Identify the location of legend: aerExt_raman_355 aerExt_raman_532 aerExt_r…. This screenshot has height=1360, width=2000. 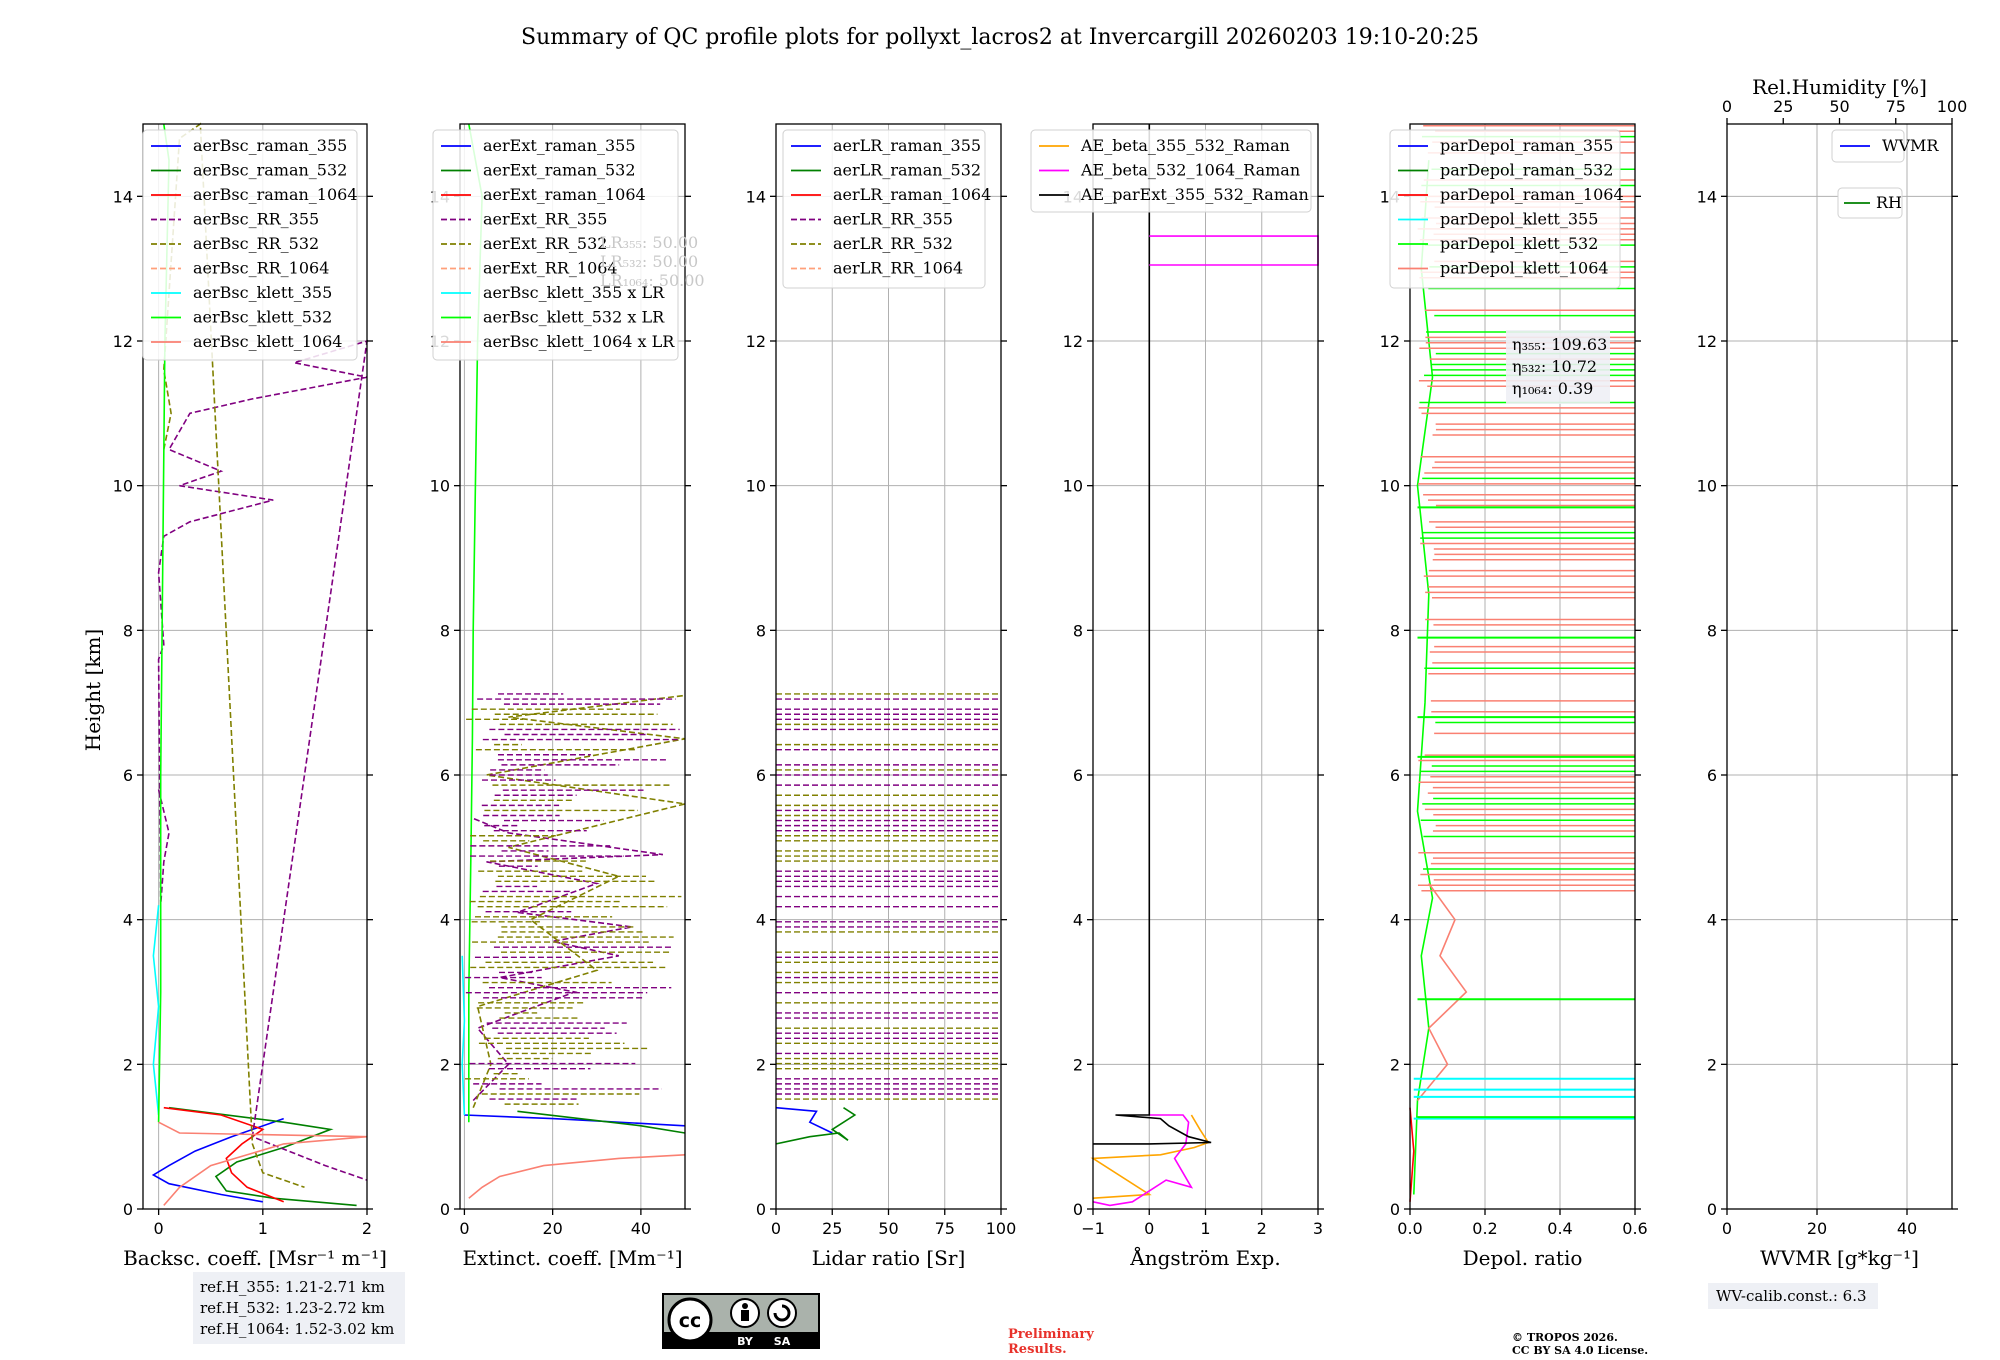
(555, 245).